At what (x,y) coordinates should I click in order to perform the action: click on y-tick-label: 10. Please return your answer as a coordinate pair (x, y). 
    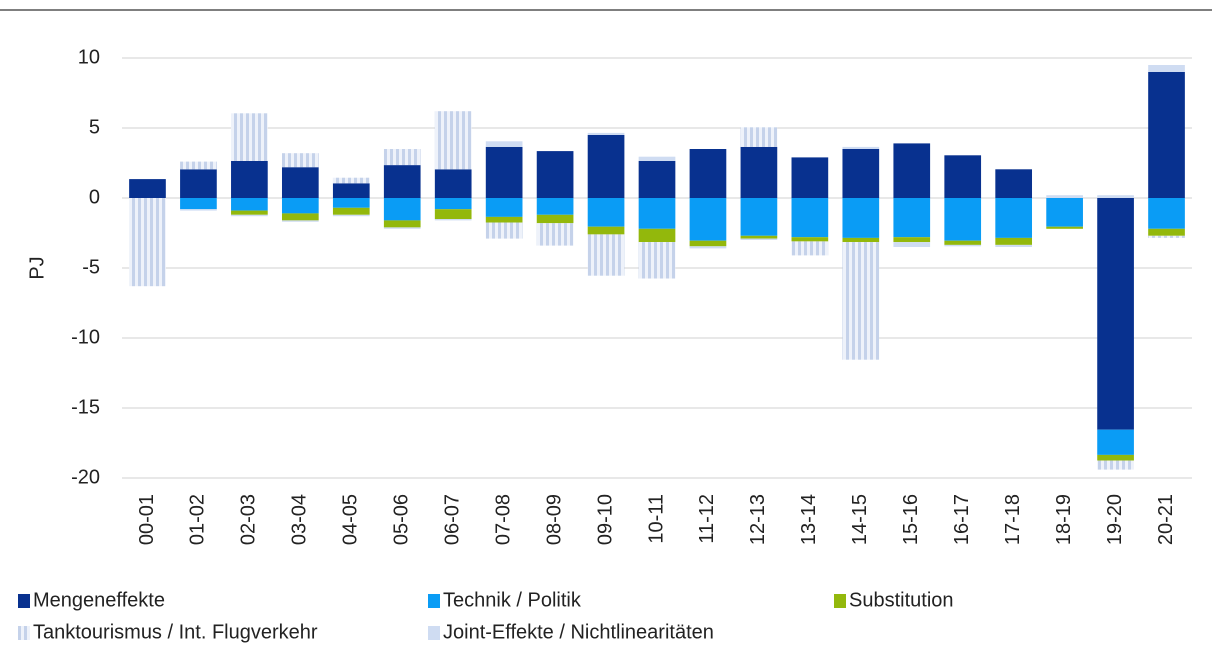
    Looking at the image, I should click on (89, 57).